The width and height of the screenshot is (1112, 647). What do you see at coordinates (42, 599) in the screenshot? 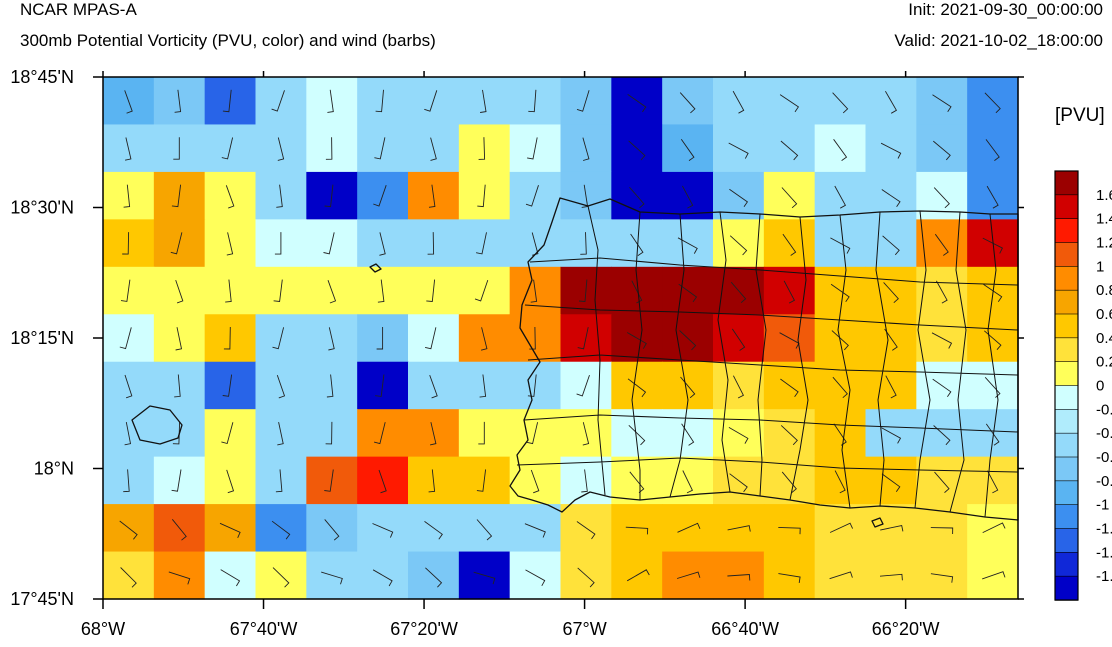
I see `y-tick-label: 17°45'N` at bounding box center [42, 599].